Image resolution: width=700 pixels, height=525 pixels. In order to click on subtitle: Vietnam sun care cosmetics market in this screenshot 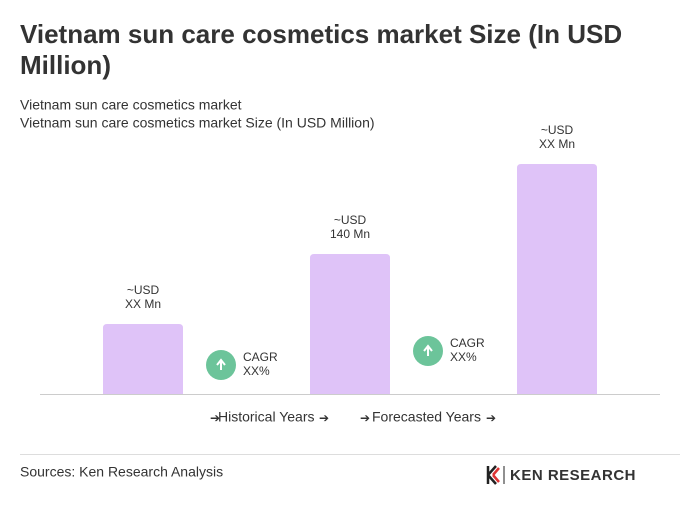, I will do `click(131, 105)`.